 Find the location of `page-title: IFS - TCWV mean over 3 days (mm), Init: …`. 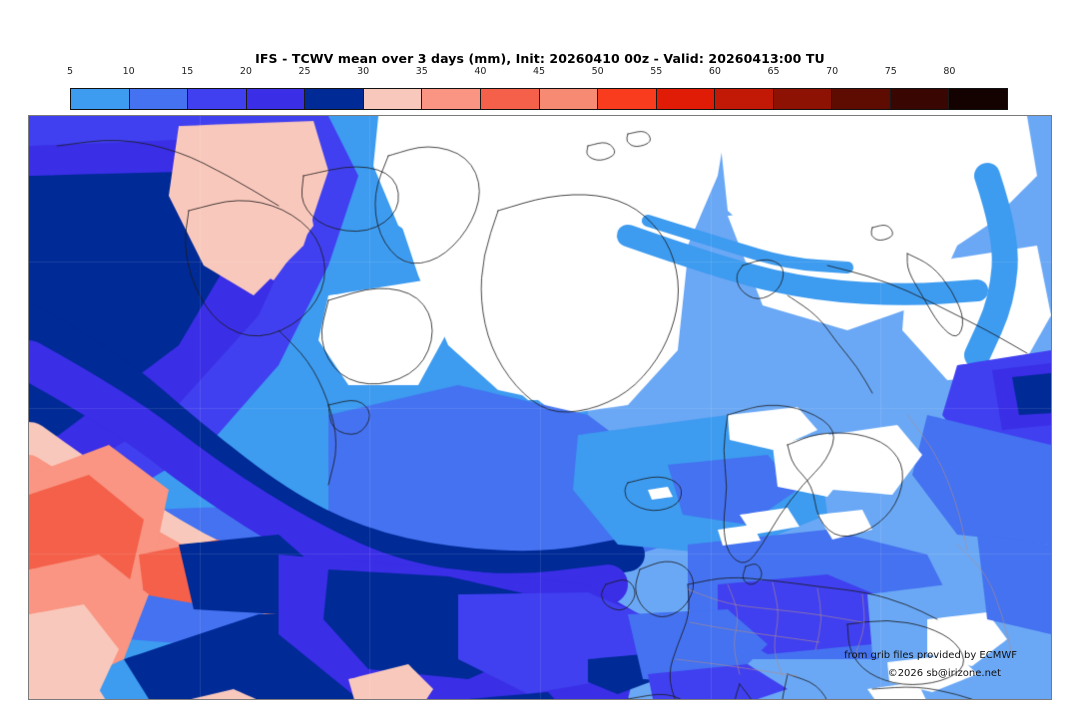

page-title: IFS - TCWV mean over 3 days (mm), Init: … is located at coordinates (540, 58).